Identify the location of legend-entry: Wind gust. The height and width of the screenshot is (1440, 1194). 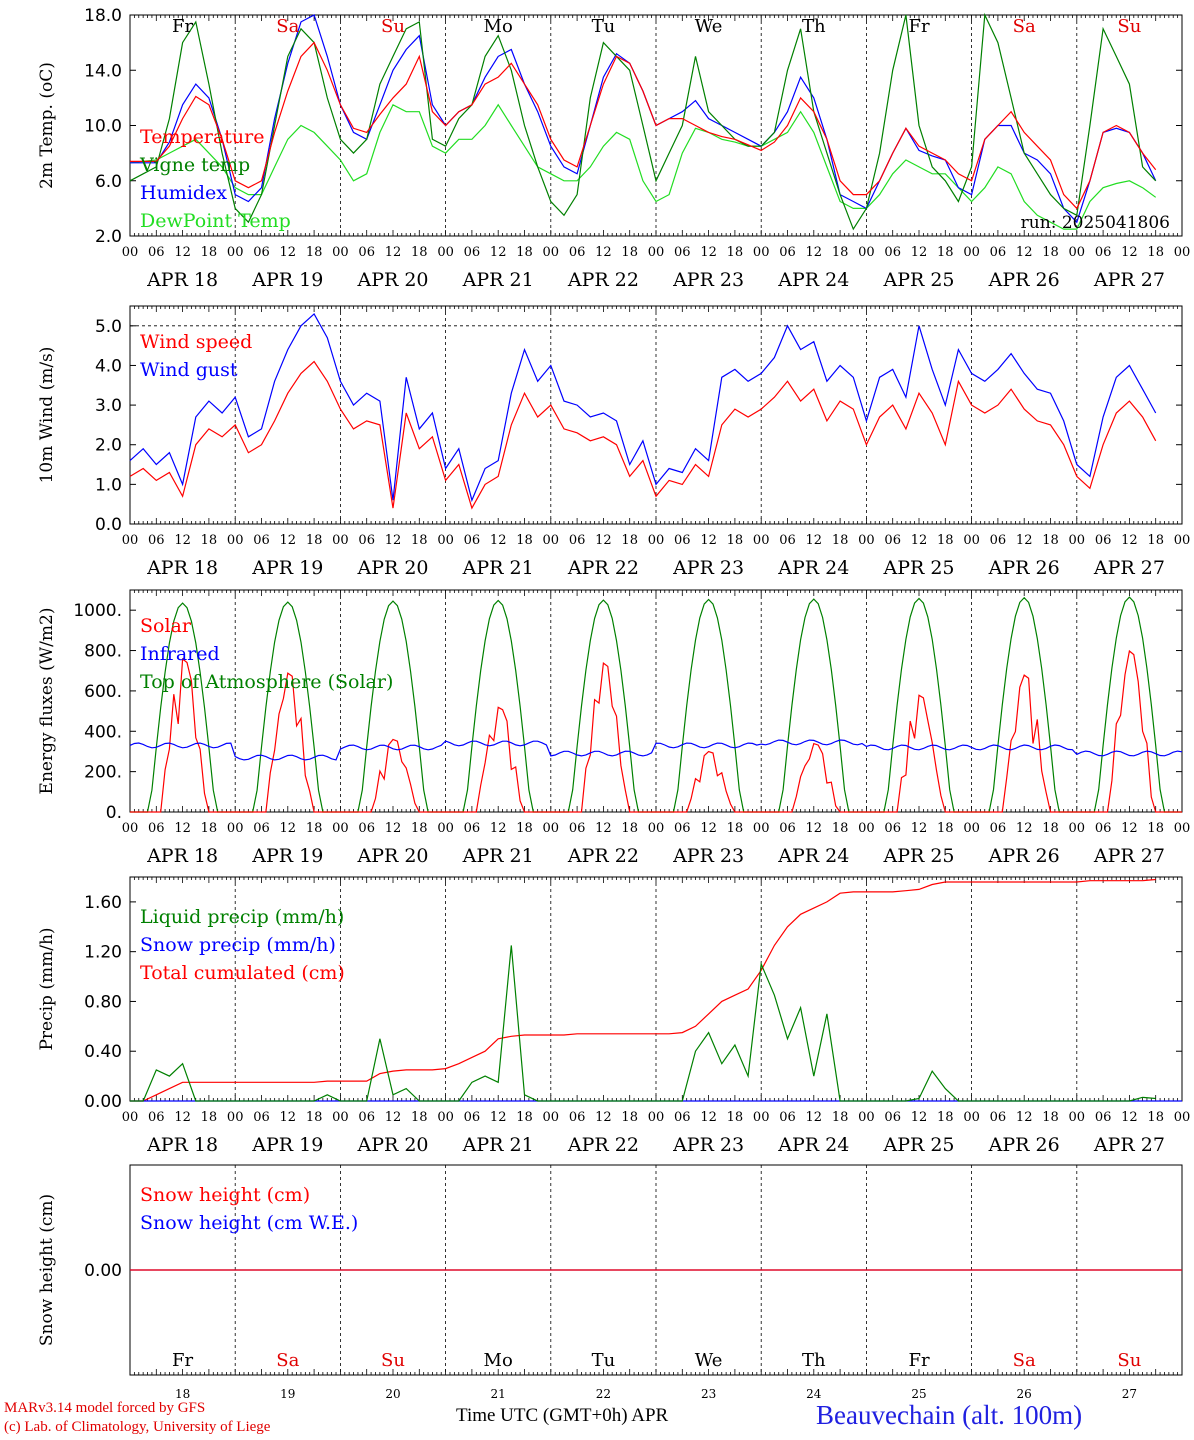
(189, 370).